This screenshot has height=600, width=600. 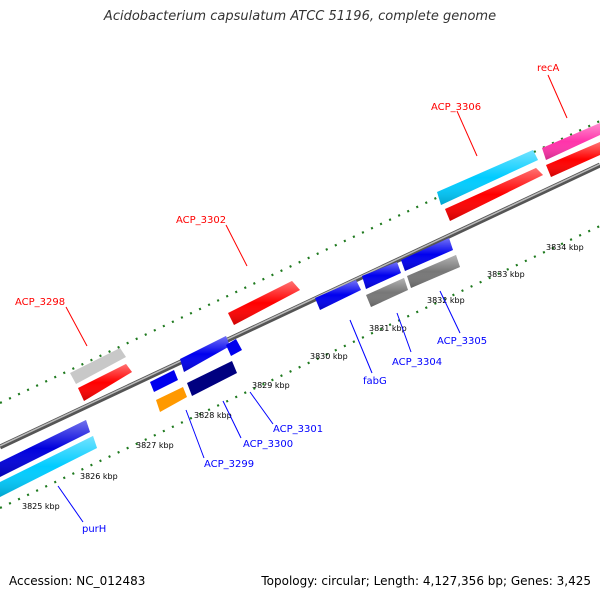 I want to click on label-acp-3302: ACP_3302, so click(x=201, y=220).